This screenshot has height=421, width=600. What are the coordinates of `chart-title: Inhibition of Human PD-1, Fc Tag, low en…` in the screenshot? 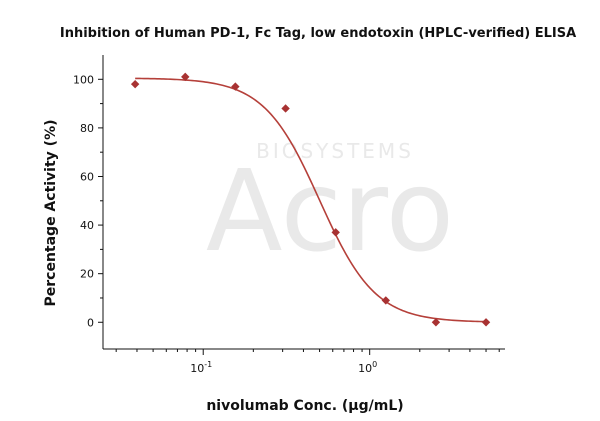 It's located at (318, 33).